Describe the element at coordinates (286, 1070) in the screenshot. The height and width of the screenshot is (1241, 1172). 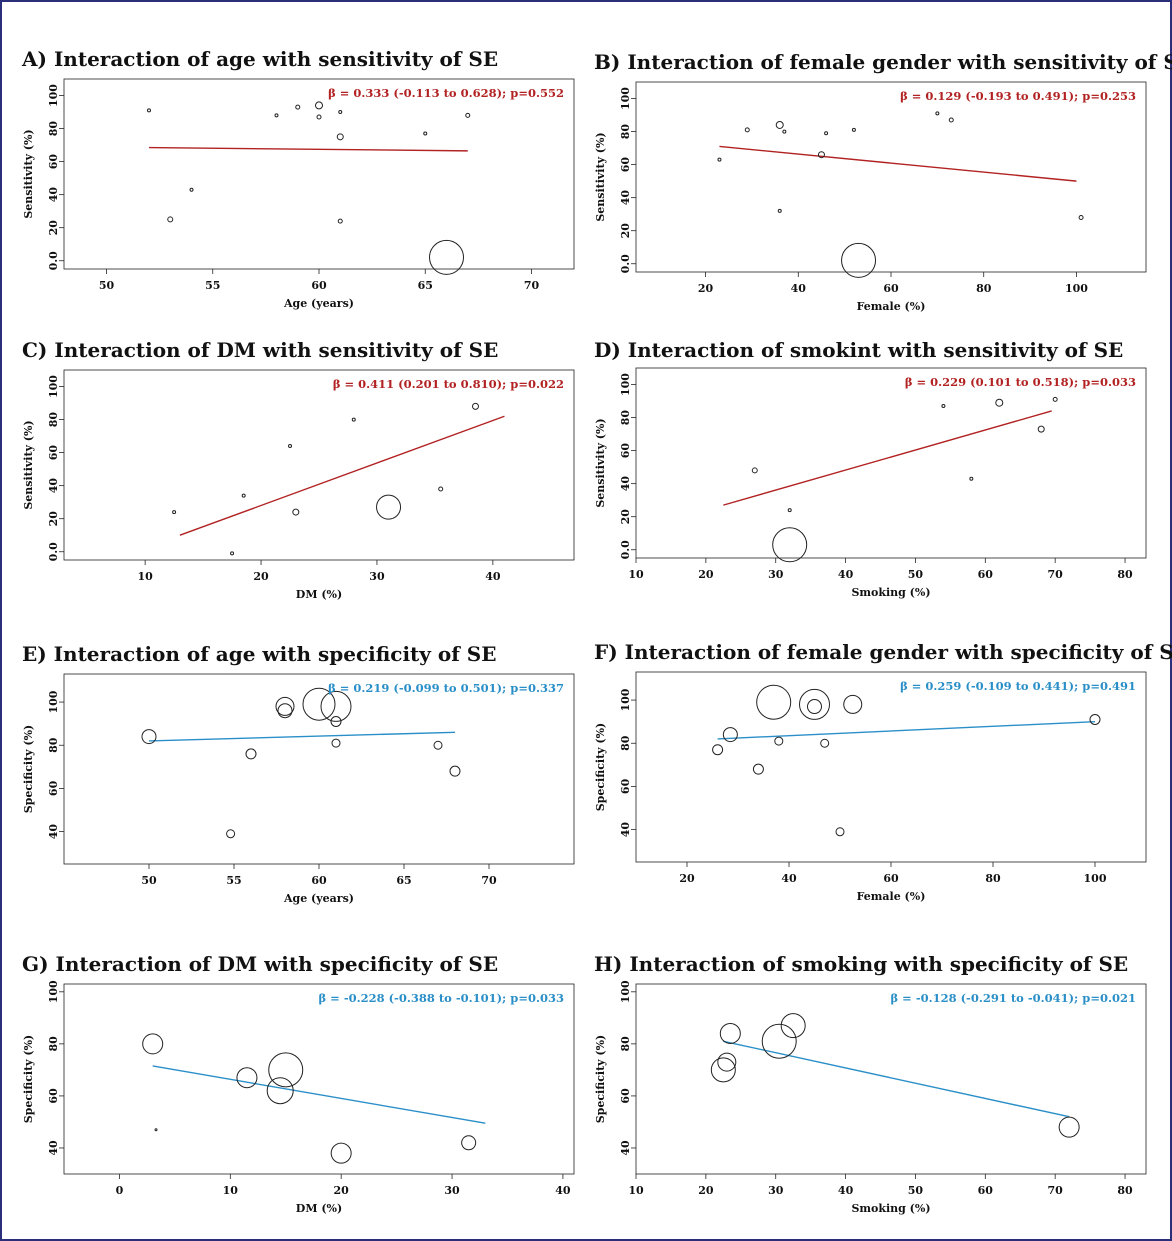
I see `panel-g-data-point` at that location.